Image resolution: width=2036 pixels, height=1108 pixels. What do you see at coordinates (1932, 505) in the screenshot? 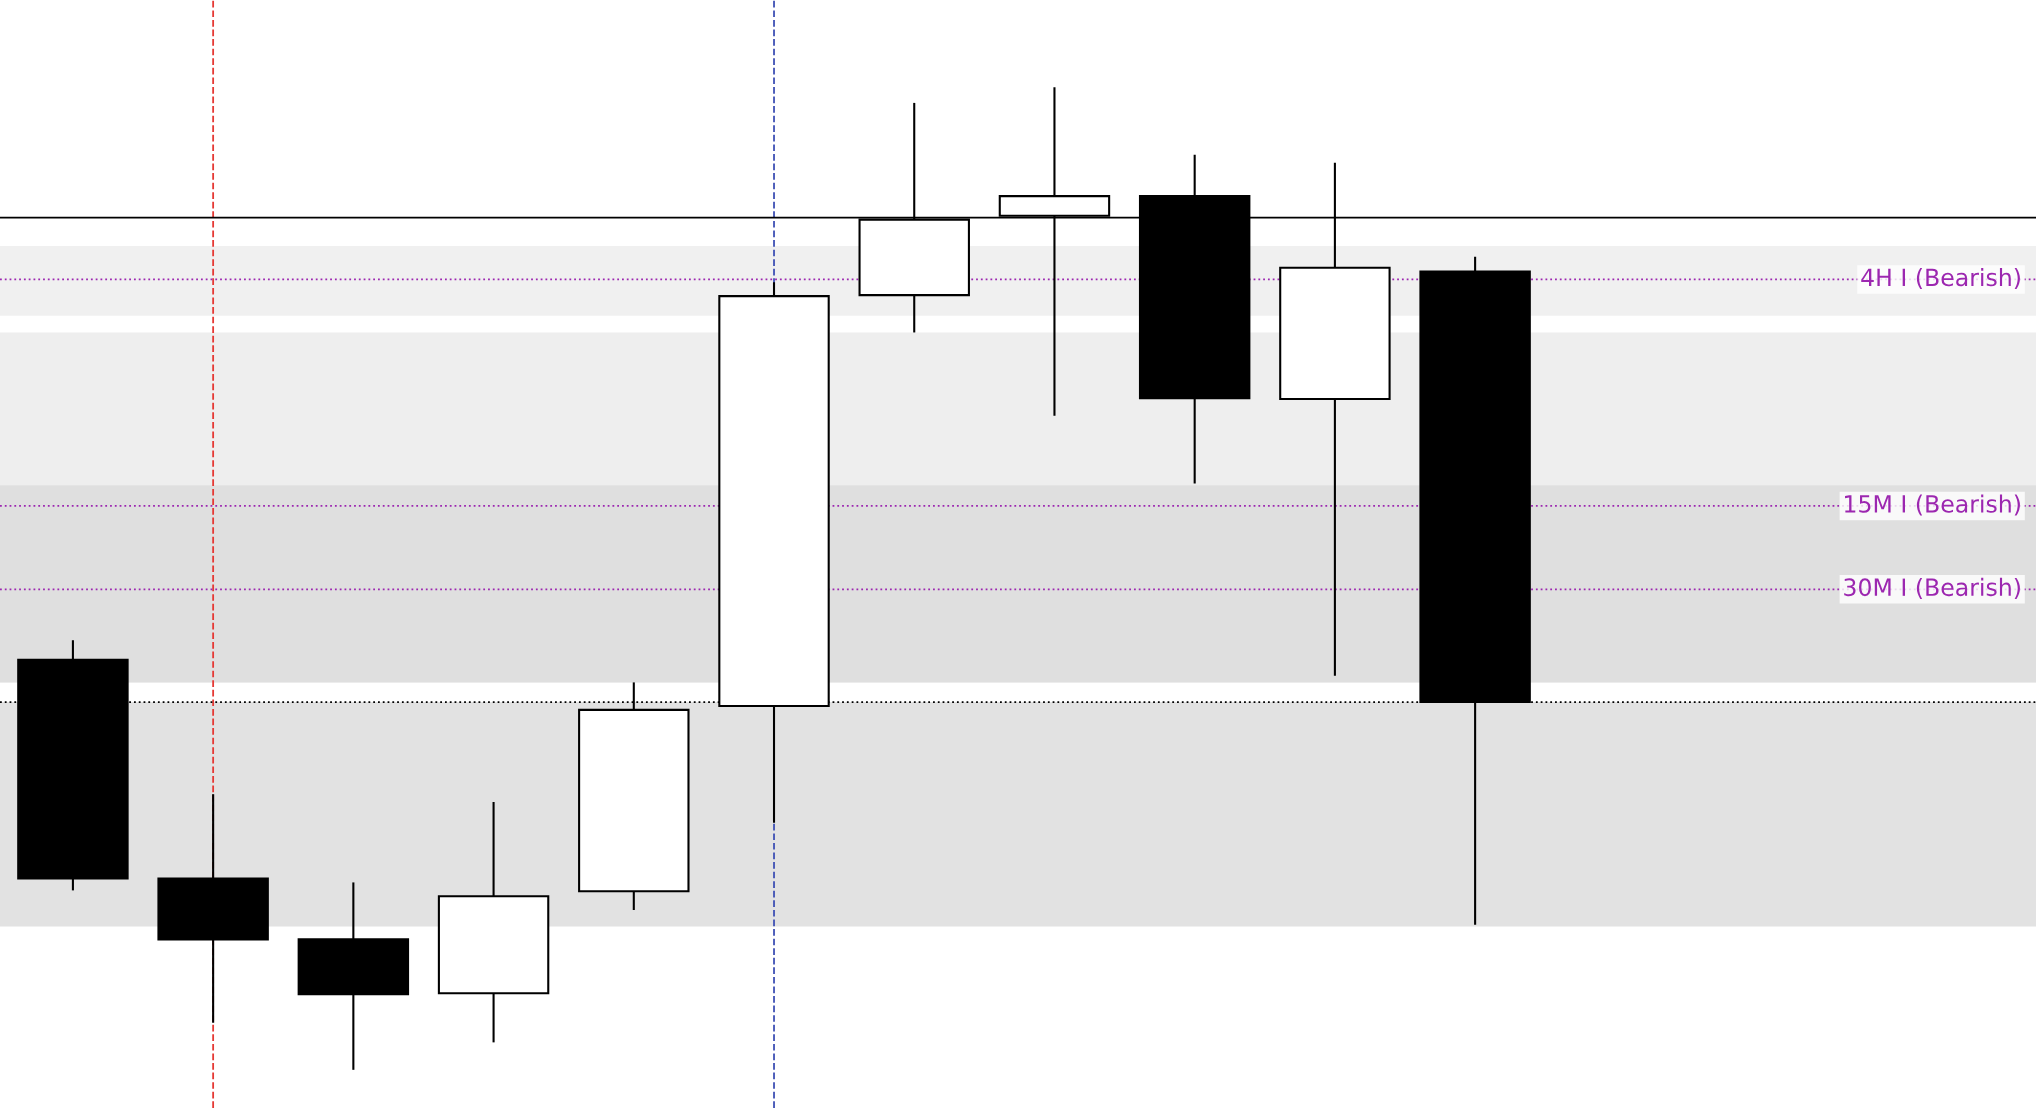
I see `ref-line-label: 15M I (Bearish)` at bounding box center [1932, 505].